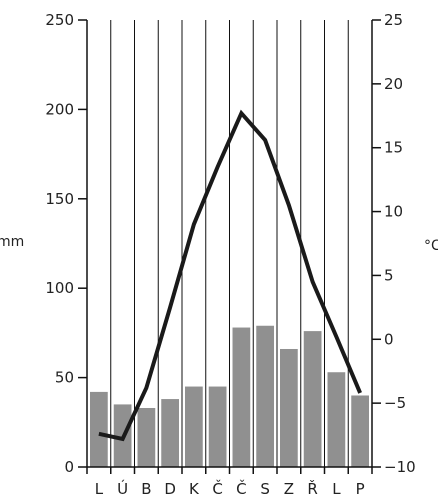 Image resolution: width=438 pixels, height=501 pixels. What do you see at coordinates (431, 246) in the screenshot?
I see `right-axis-label: °C` at bounding box center [431, 246].